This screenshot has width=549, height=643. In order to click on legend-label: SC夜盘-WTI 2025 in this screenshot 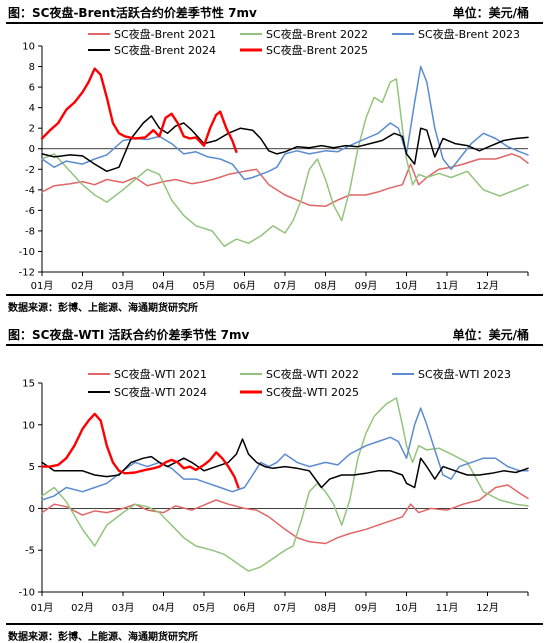, I will do `click(312, 392)`.